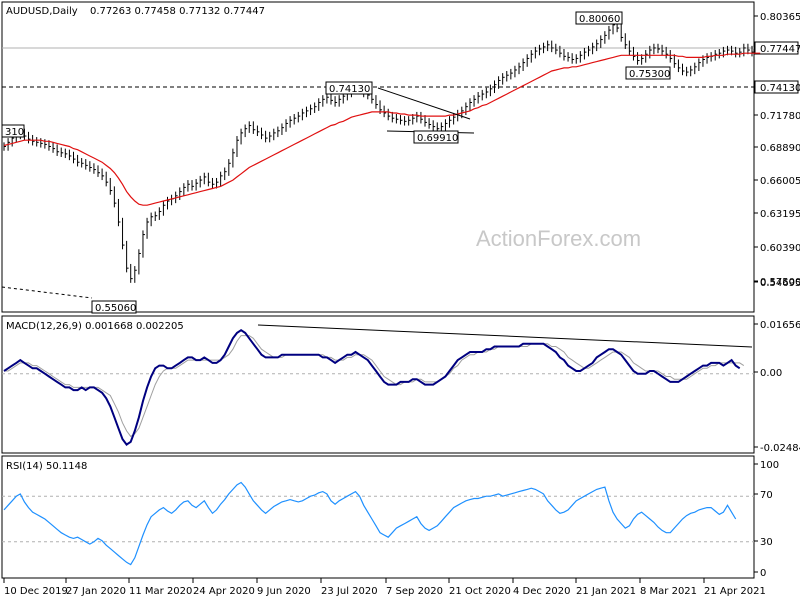  Describe the element at coordinates (780, 148) in the screenshot. I see `price-y-tick-label: 0.68890` at that location.